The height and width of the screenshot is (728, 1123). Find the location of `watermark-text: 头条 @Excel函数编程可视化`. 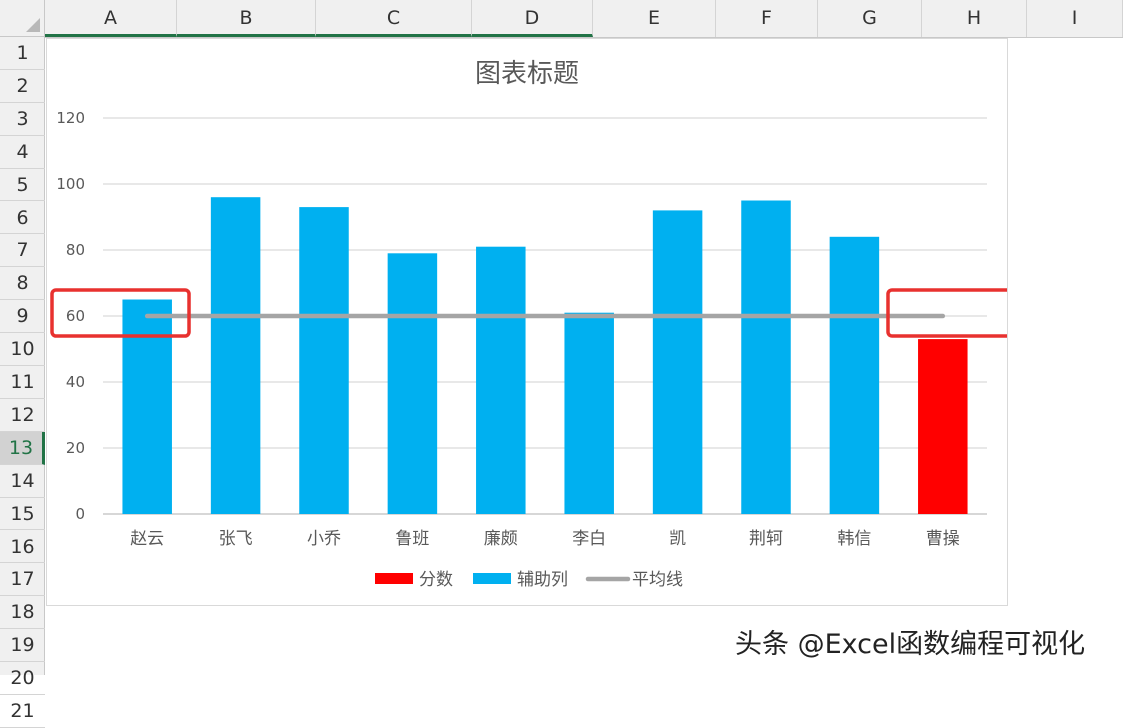

watermark-text: 头条 @Excel函数编程可视化 is located at coordinates (910, 644).